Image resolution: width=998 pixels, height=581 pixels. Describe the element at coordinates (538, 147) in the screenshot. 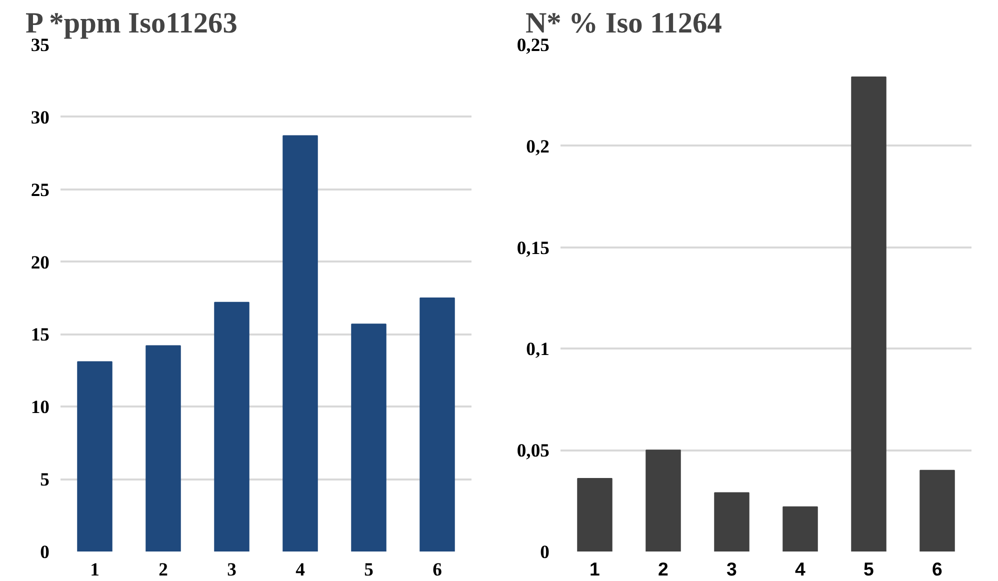

I see `y-tick-label: 0,2` at that location.